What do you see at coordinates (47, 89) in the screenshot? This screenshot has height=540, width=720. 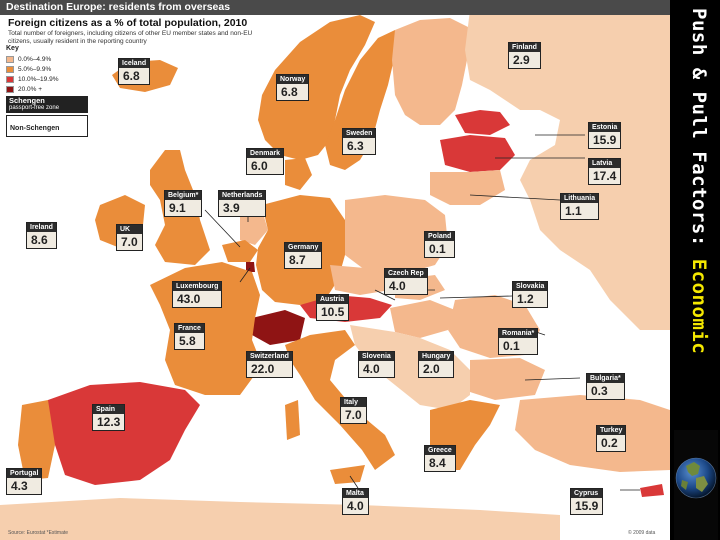 I see `legend-row: 20.0% +` at bounding box center [47, 89].